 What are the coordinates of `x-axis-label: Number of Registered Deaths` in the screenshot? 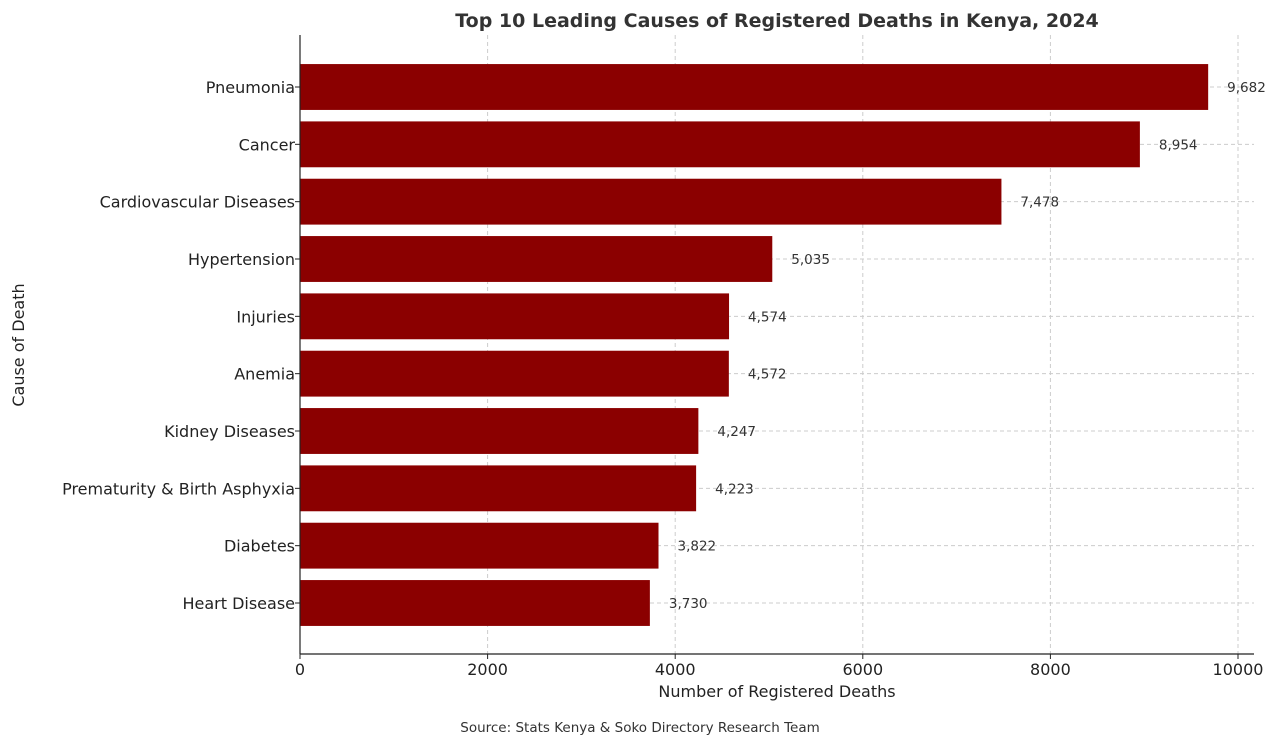 It's located at (776, 691).